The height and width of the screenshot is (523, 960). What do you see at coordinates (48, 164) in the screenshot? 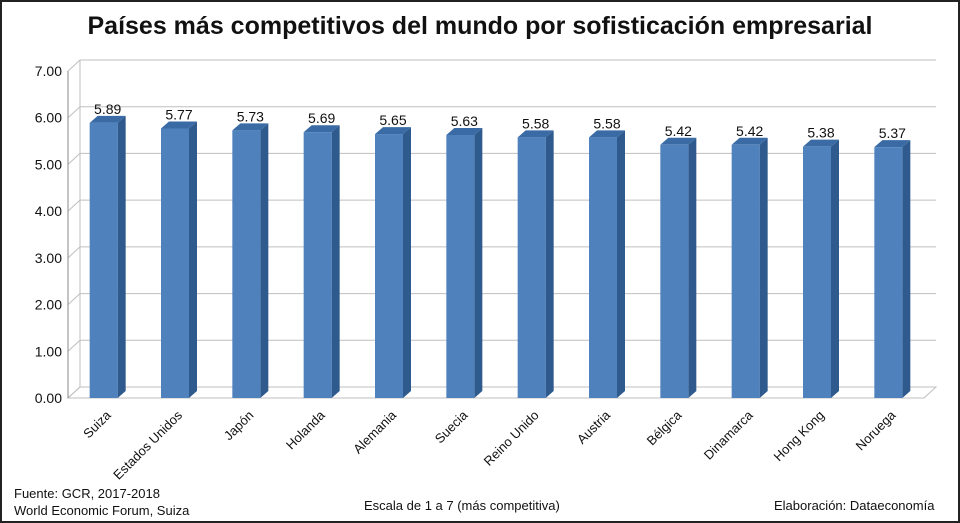
I see `y-tick-label: 5.00` at bounding box center [48, 164].